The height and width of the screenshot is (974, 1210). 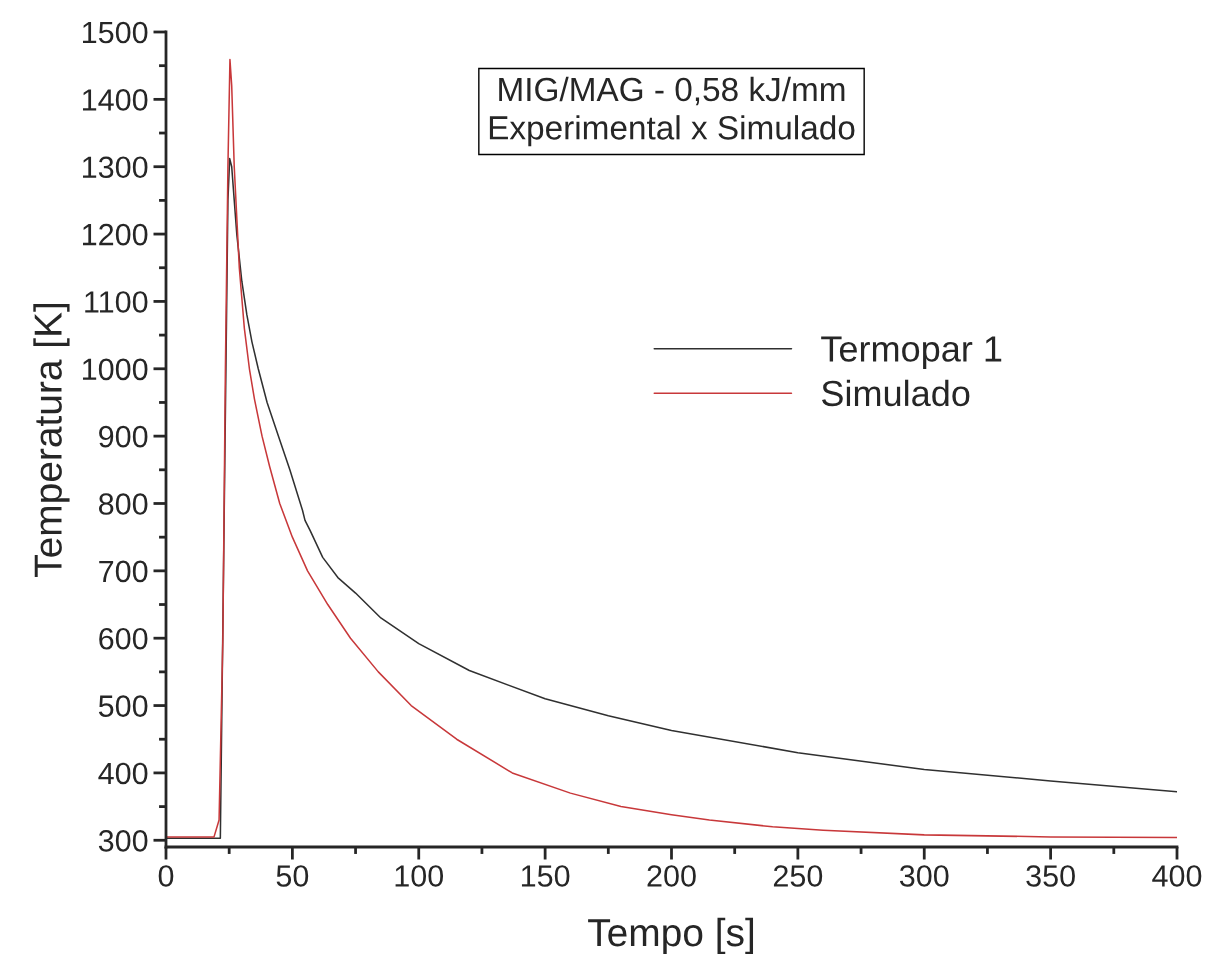 I want to click on y-tick-label: 700, so click(x=123, y=571).